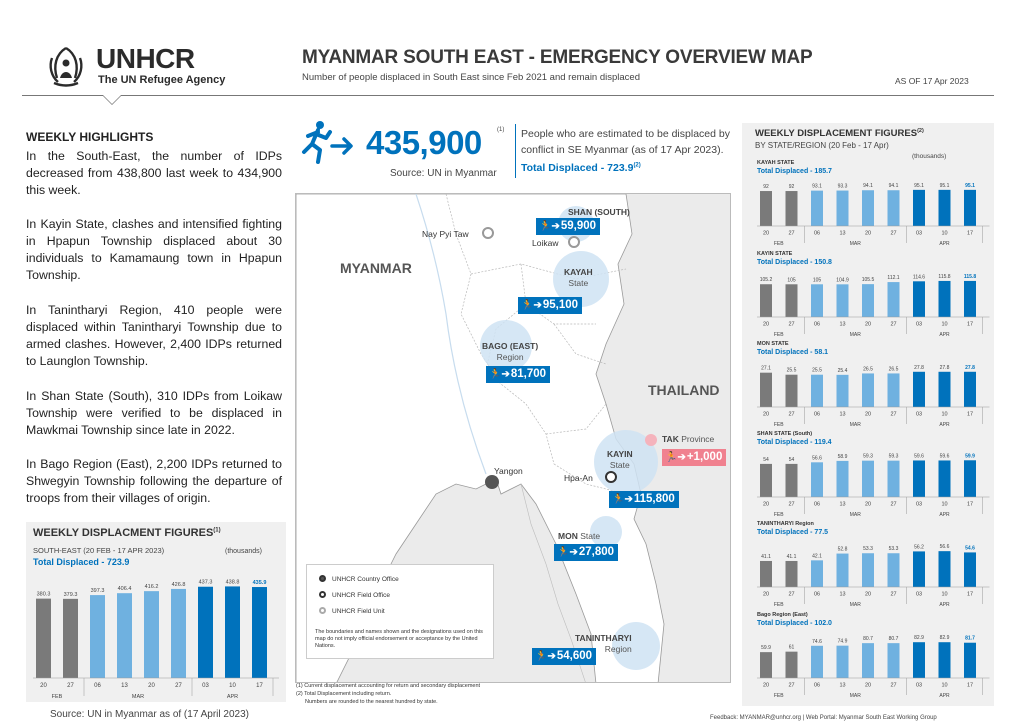 The height and width of the screenshot is (724, 1024). What do you see at coordinates (843, 371) in the screenshot?
I see `data-label: 25.4` at bounding box center [843, 371].